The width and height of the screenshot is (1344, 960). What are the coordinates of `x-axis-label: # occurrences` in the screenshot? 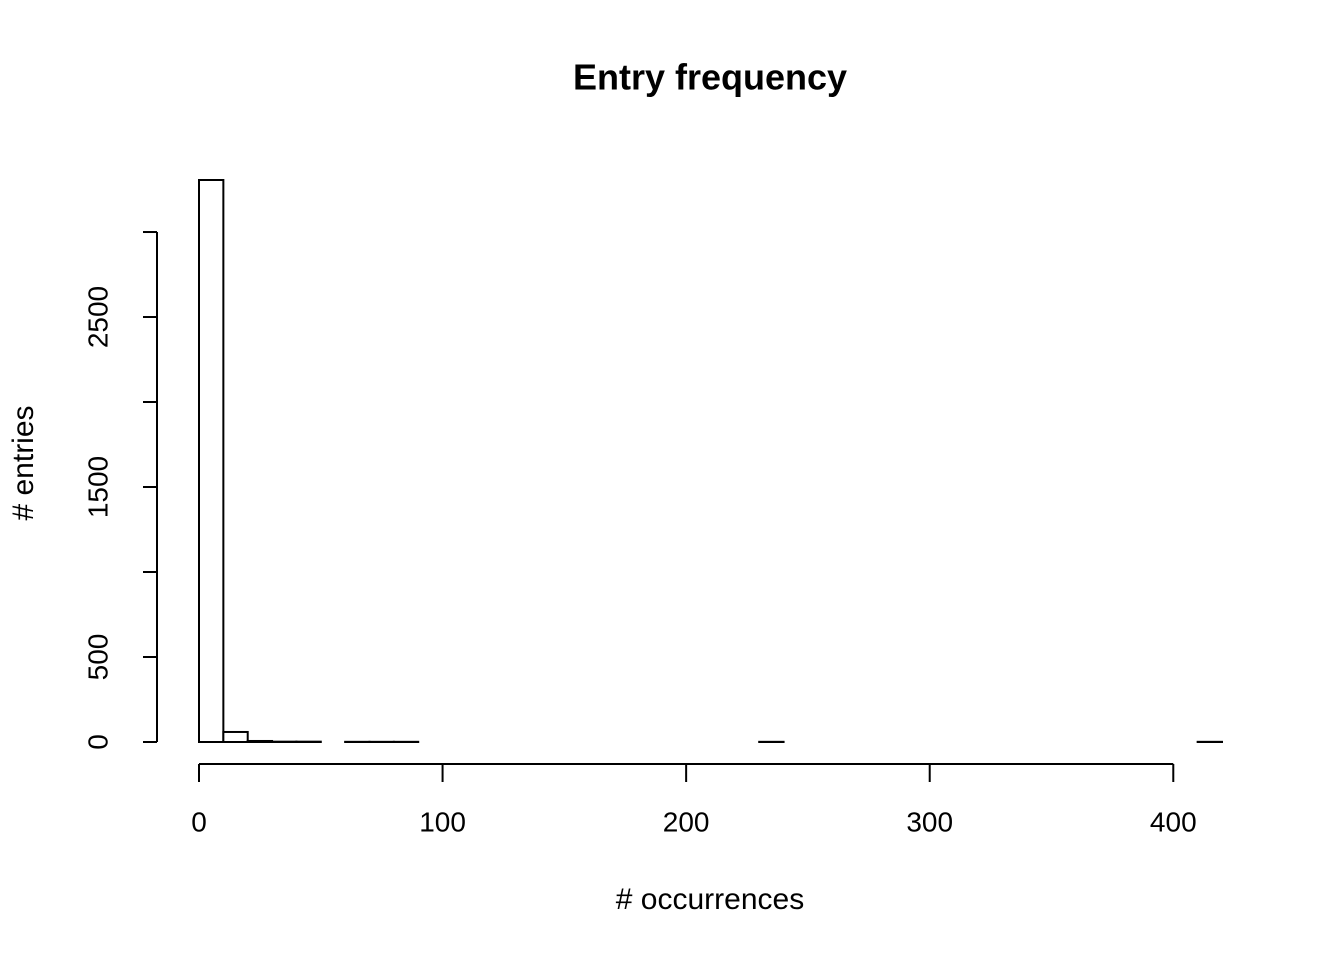 It's located at (710, 899).